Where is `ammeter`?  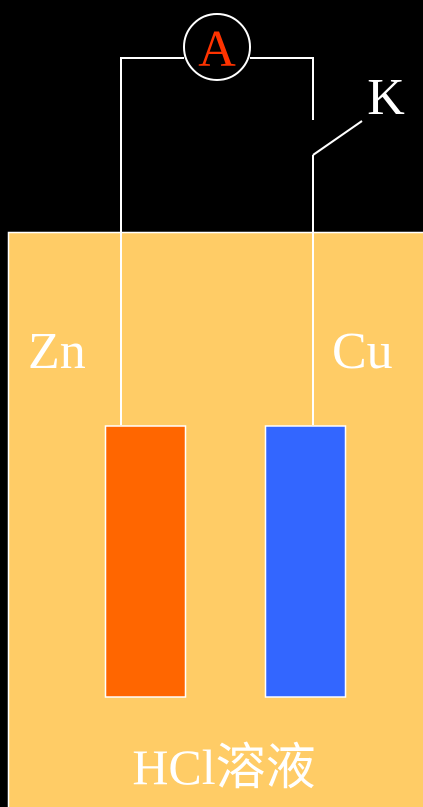 ammeter is located at coordinates (217, 47).